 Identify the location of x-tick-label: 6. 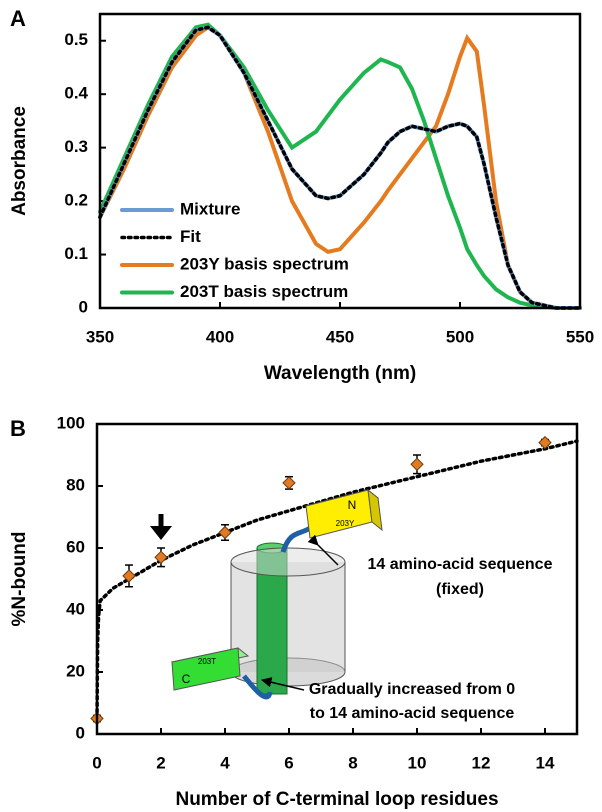
(288, 762).